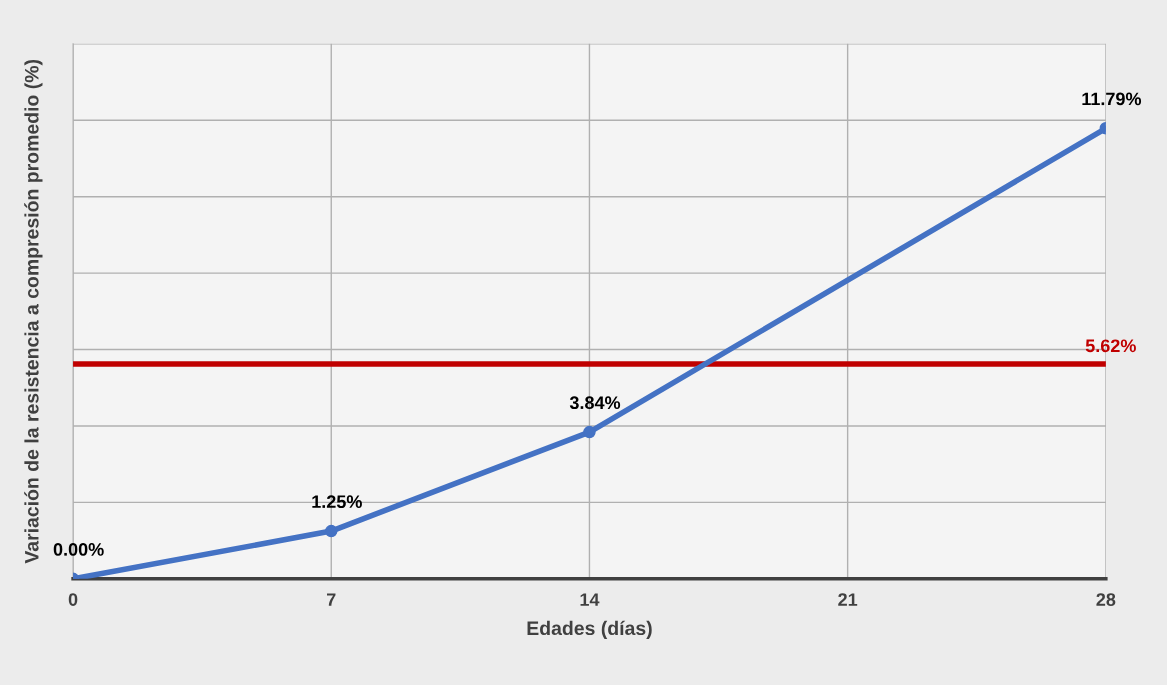  What do you see at coordinates (590, 599) in the screenshot?
I see `x-tick-label: 14` at bounding box center [590, 599].